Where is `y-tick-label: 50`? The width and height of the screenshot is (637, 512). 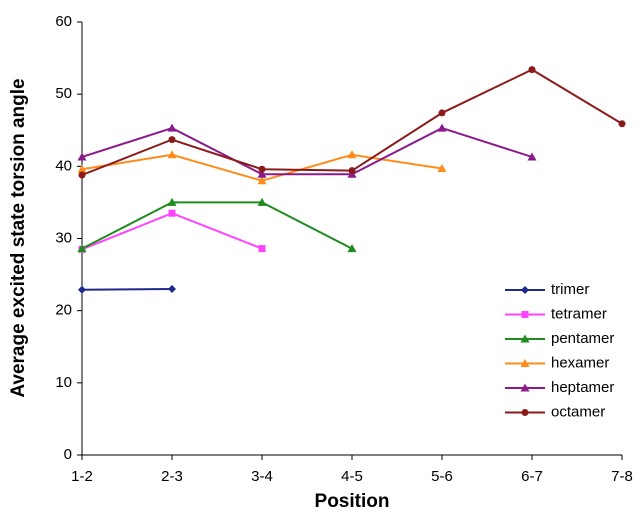
y-tick-label: 50 is located at coordinates (63, 93).